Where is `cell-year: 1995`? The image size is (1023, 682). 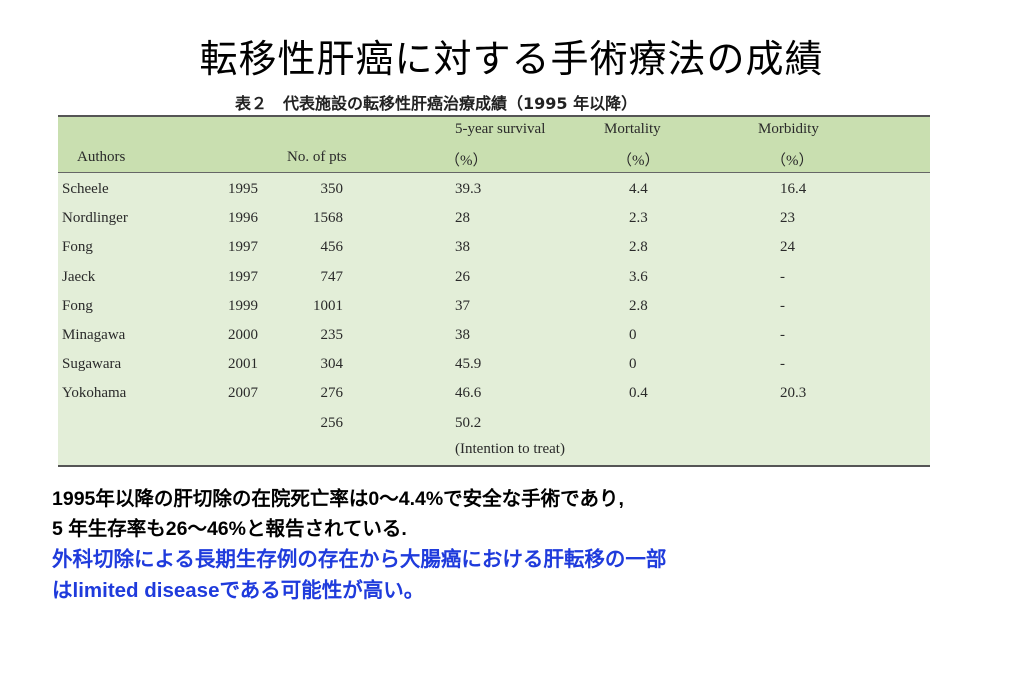 cell-year: 1995 is located at coordinates (243, 189).